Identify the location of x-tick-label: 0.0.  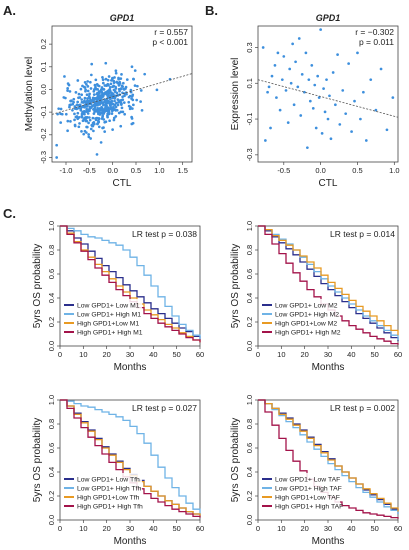
(320, 170).